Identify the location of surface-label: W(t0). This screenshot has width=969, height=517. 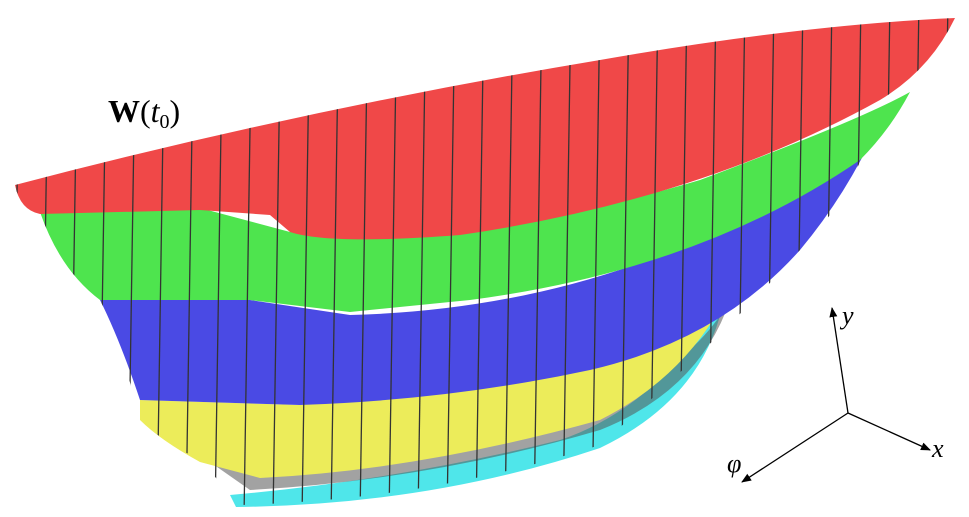
(144, 113).